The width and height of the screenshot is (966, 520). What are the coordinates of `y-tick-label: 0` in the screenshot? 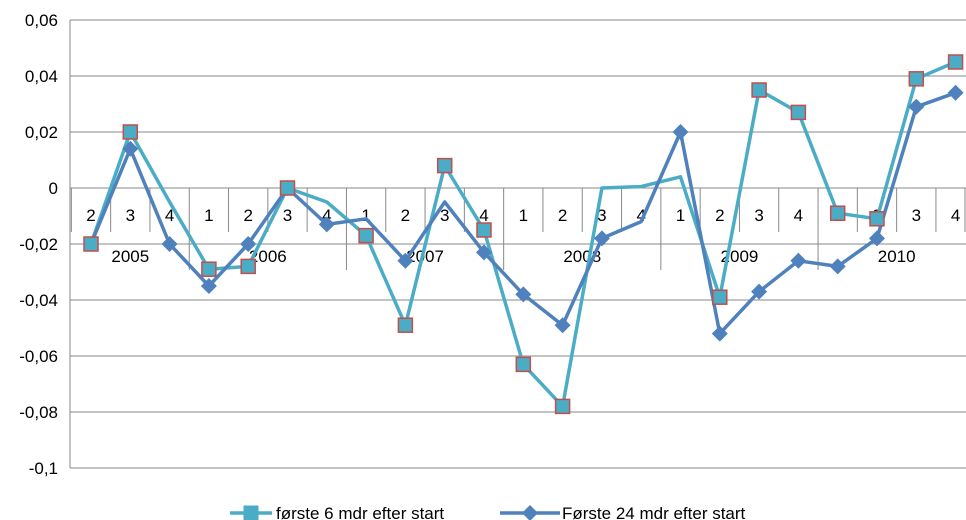 It's located at (53, 188).